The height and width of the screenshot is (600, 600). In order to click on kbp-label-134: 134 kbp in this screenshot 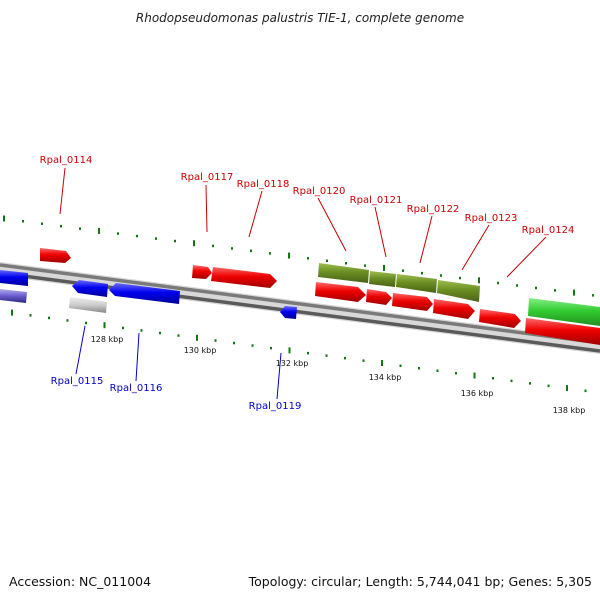, I will do `click(385, 377)`.